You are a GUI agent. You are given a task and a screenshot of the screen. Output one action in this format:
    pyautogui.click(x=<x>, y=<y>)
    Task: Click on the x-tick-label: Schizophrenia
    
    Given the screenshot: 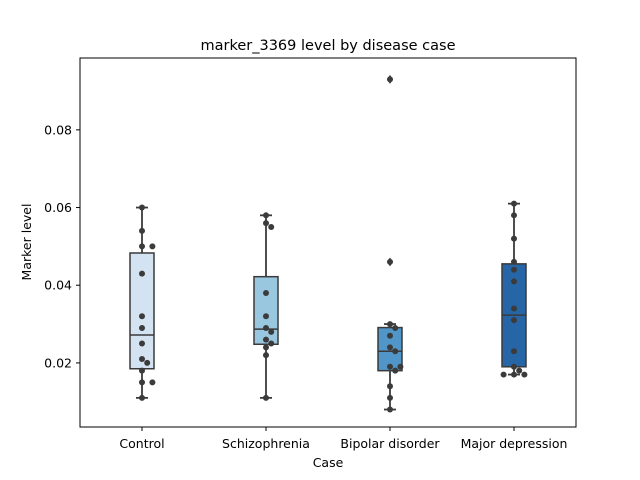 What is the action you would take?
    pyautogui.click(x=266, y=443)
    